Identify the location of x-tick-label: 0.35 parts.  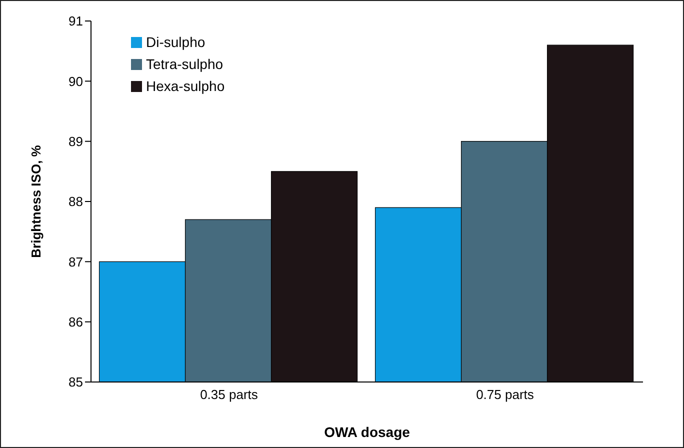
(229, 394).